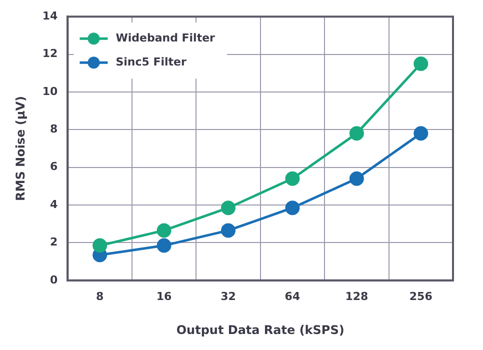 Image resolution: width=483 pixels, height=350 pixels. Describe the element at coordinates (54, 129) in the screenshot. I see `y-tick-label: 8` at that location.